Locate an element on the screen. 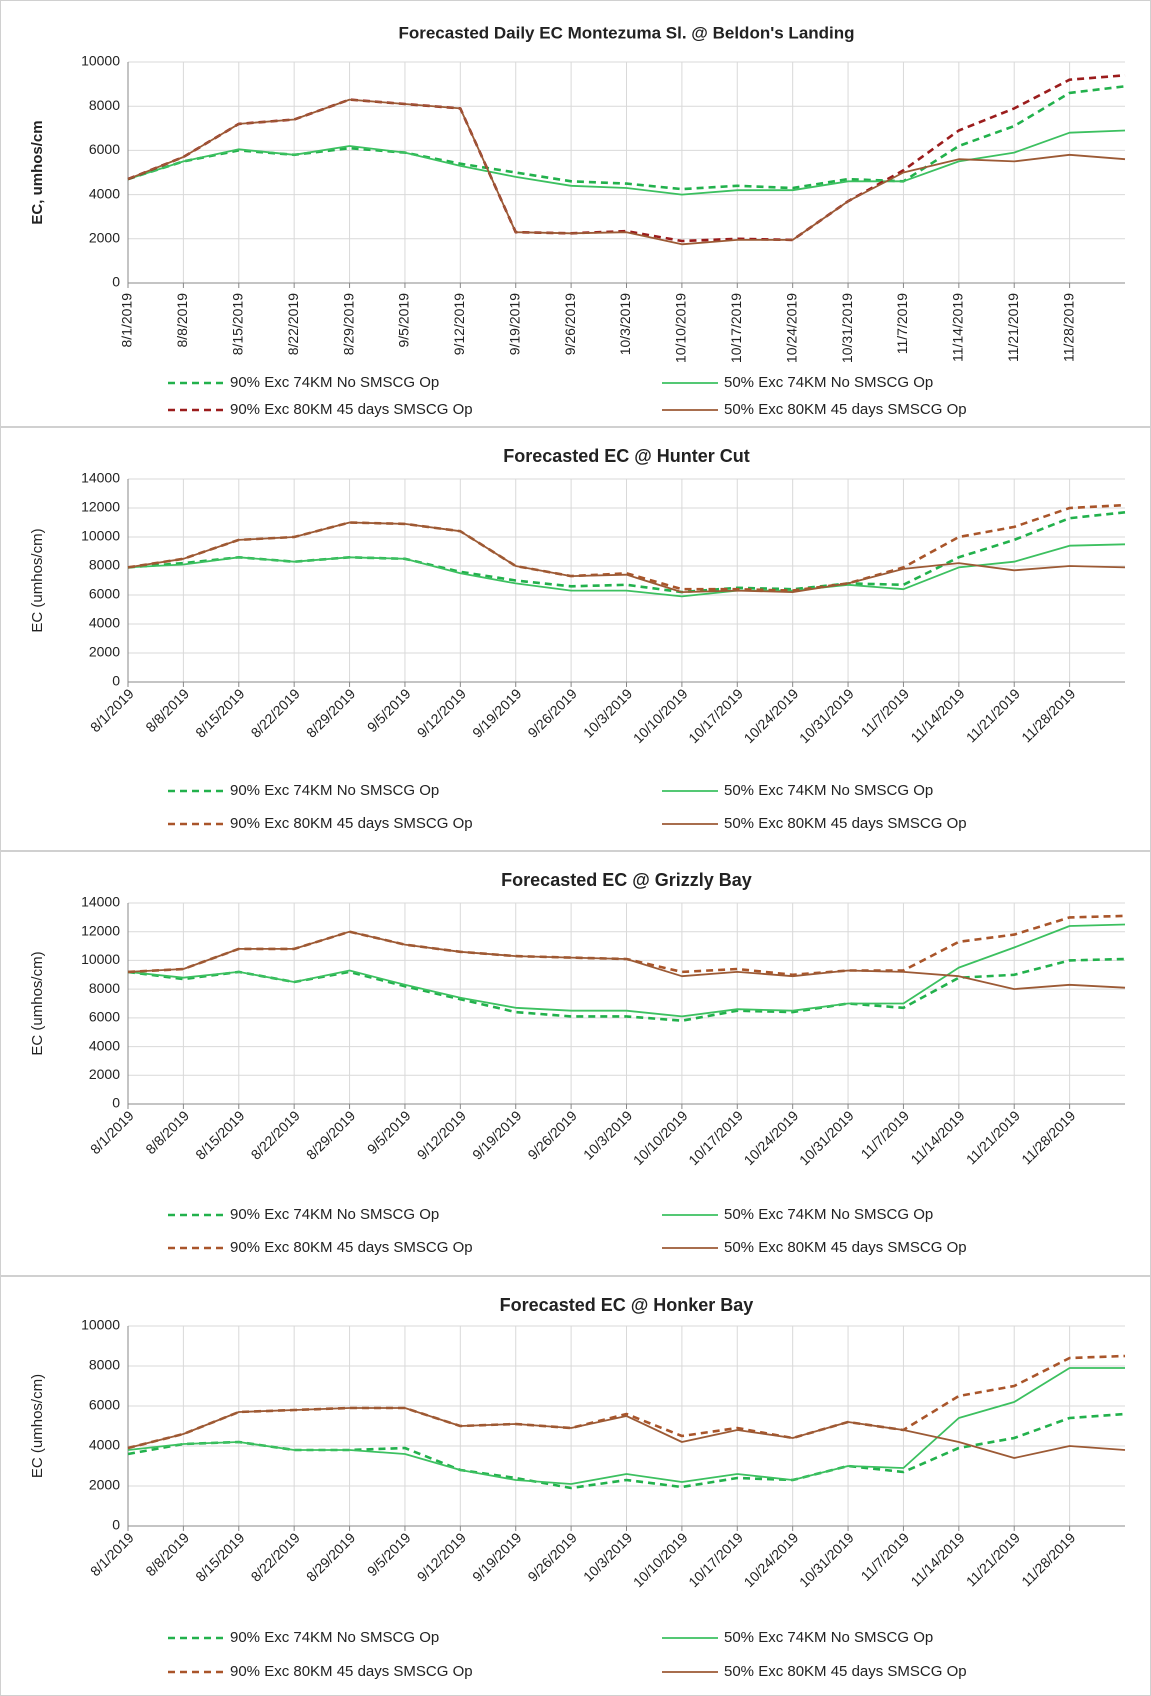 The width and height of the screenshot is (1151, 1696). y-axis-label: EC, umhos/cm is located at coordinates (37, 172).